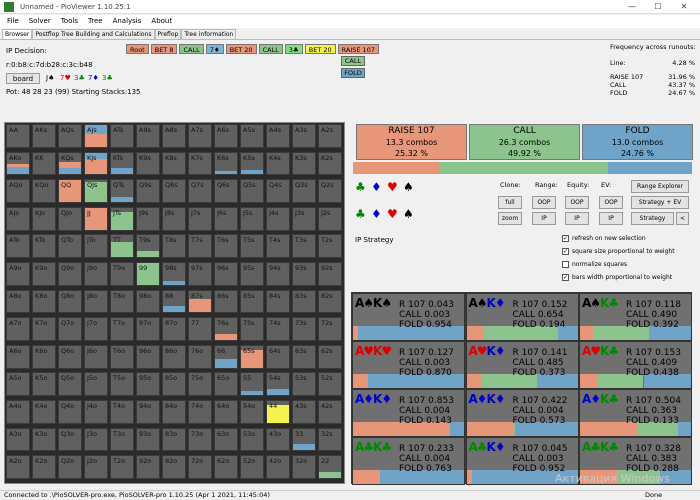 This screenshot has height=500, width=700. I want to click on hand-cell: AQo, so click(18, 191).